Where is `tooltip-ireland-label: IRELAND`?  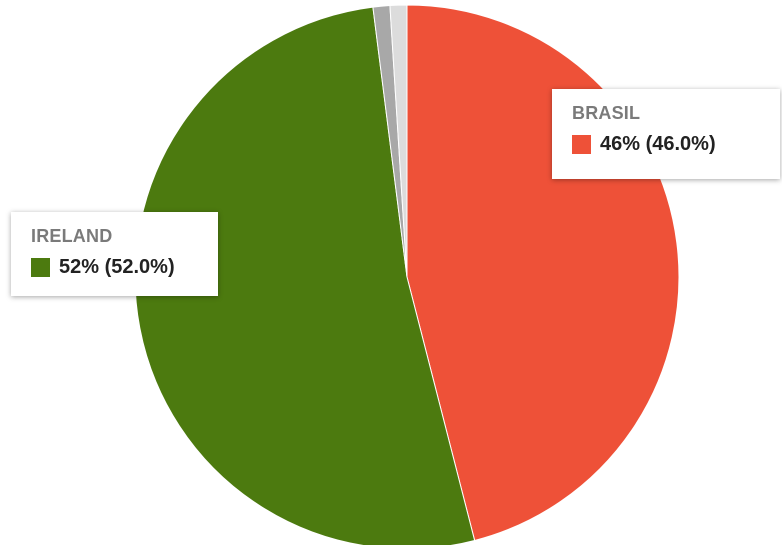 tooltip-ireland-label: IRELAND is located at coordinates (72, 236).